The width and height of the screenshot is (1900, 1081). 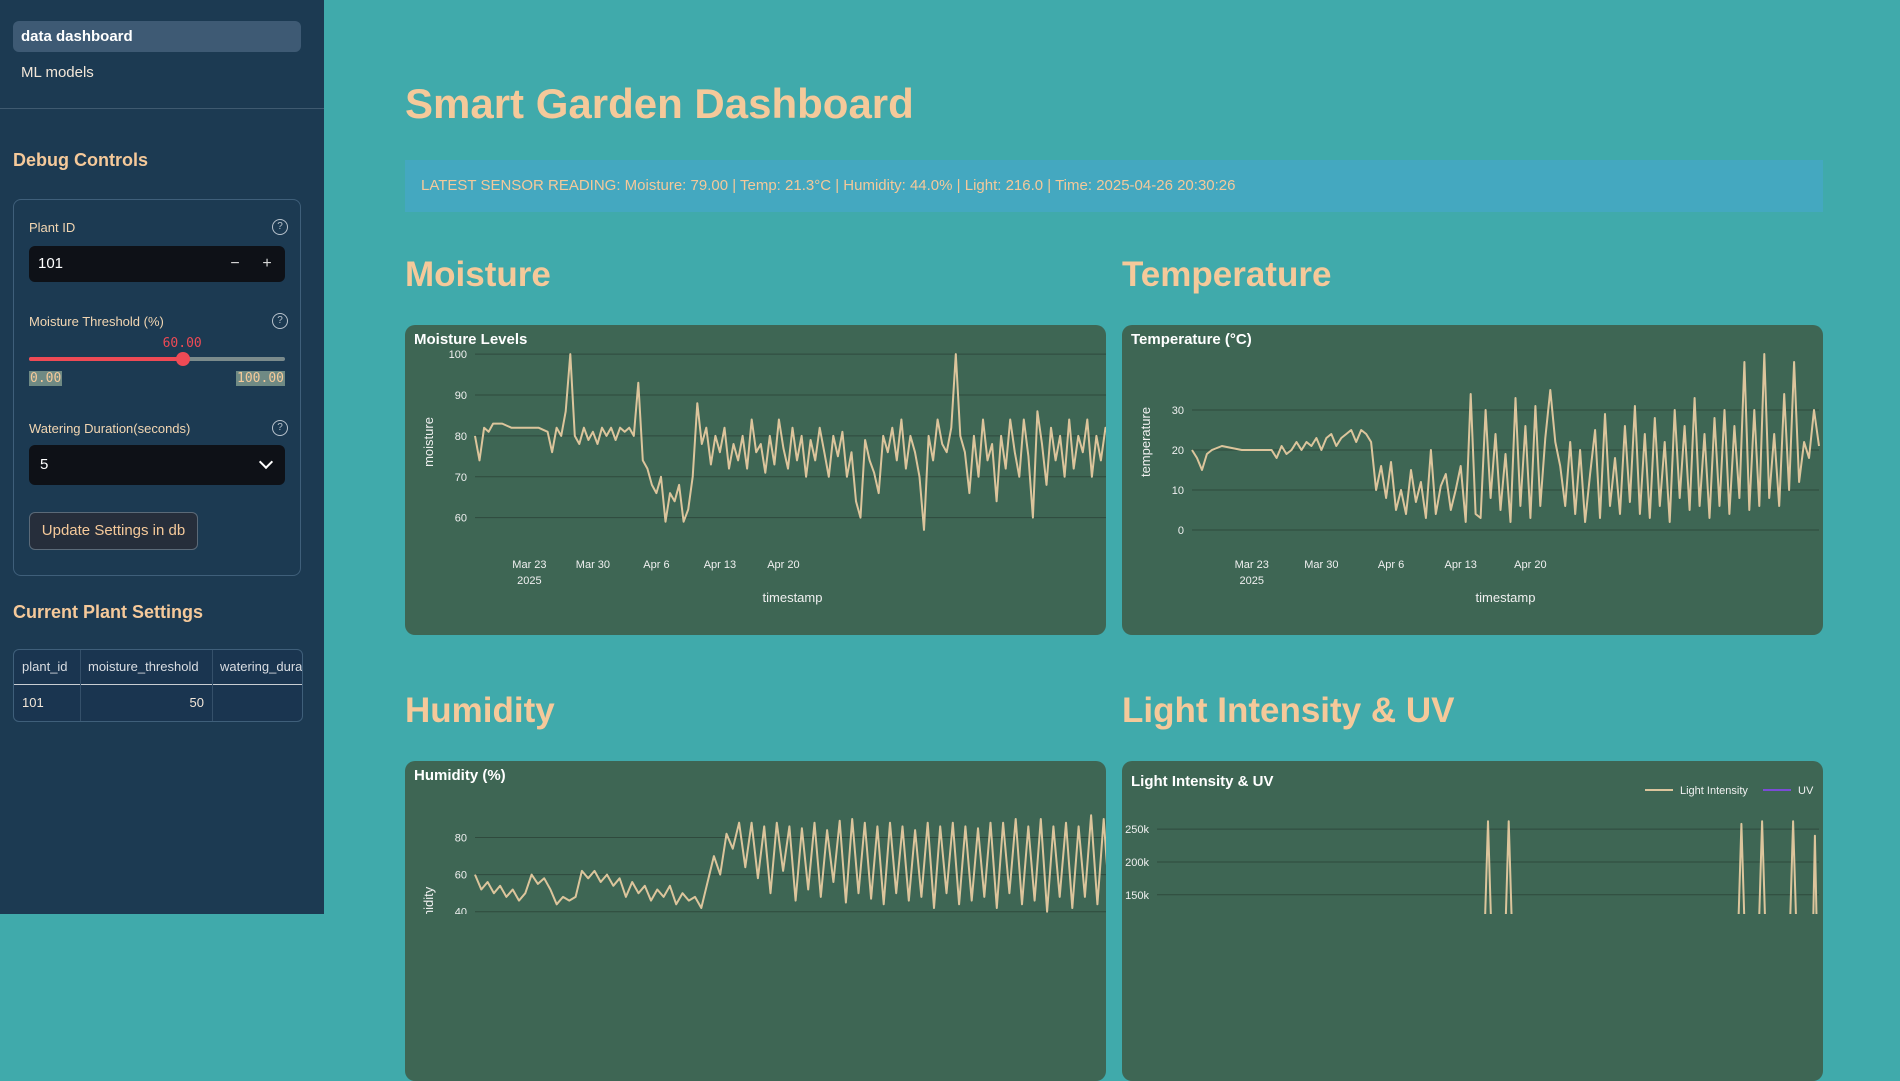 What do you see at coordinates (1178, 411) in the screenshot?
I see `y-tick-label: 30` at bounding box center [1178, 411].